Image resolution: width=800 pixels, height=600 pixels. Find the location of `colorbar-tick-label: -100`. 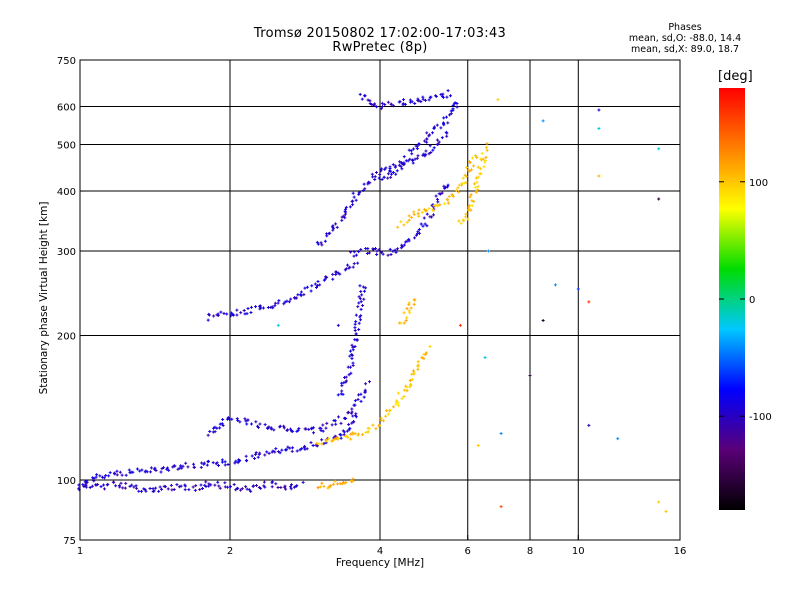

colorbar-tick-label: -100 is located at coordinates (760, 417).